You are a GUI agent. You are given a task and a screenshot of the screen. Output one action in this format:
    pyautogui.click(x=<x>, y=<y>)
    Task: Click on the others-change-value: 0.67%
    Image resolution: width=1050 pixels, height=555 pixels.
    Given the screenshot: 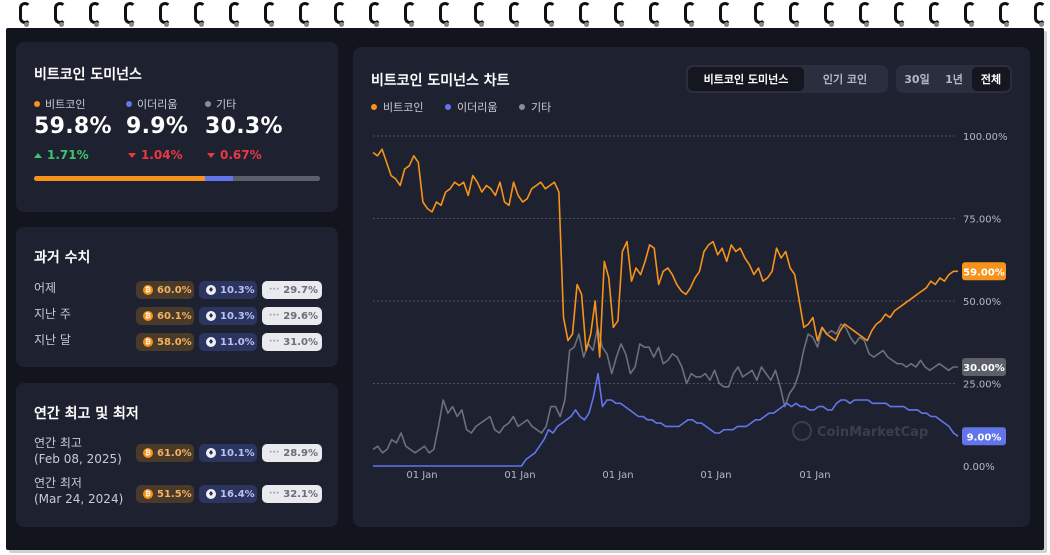 What is the action you would take?
    pyautogui.click(x=241, y=155)
    